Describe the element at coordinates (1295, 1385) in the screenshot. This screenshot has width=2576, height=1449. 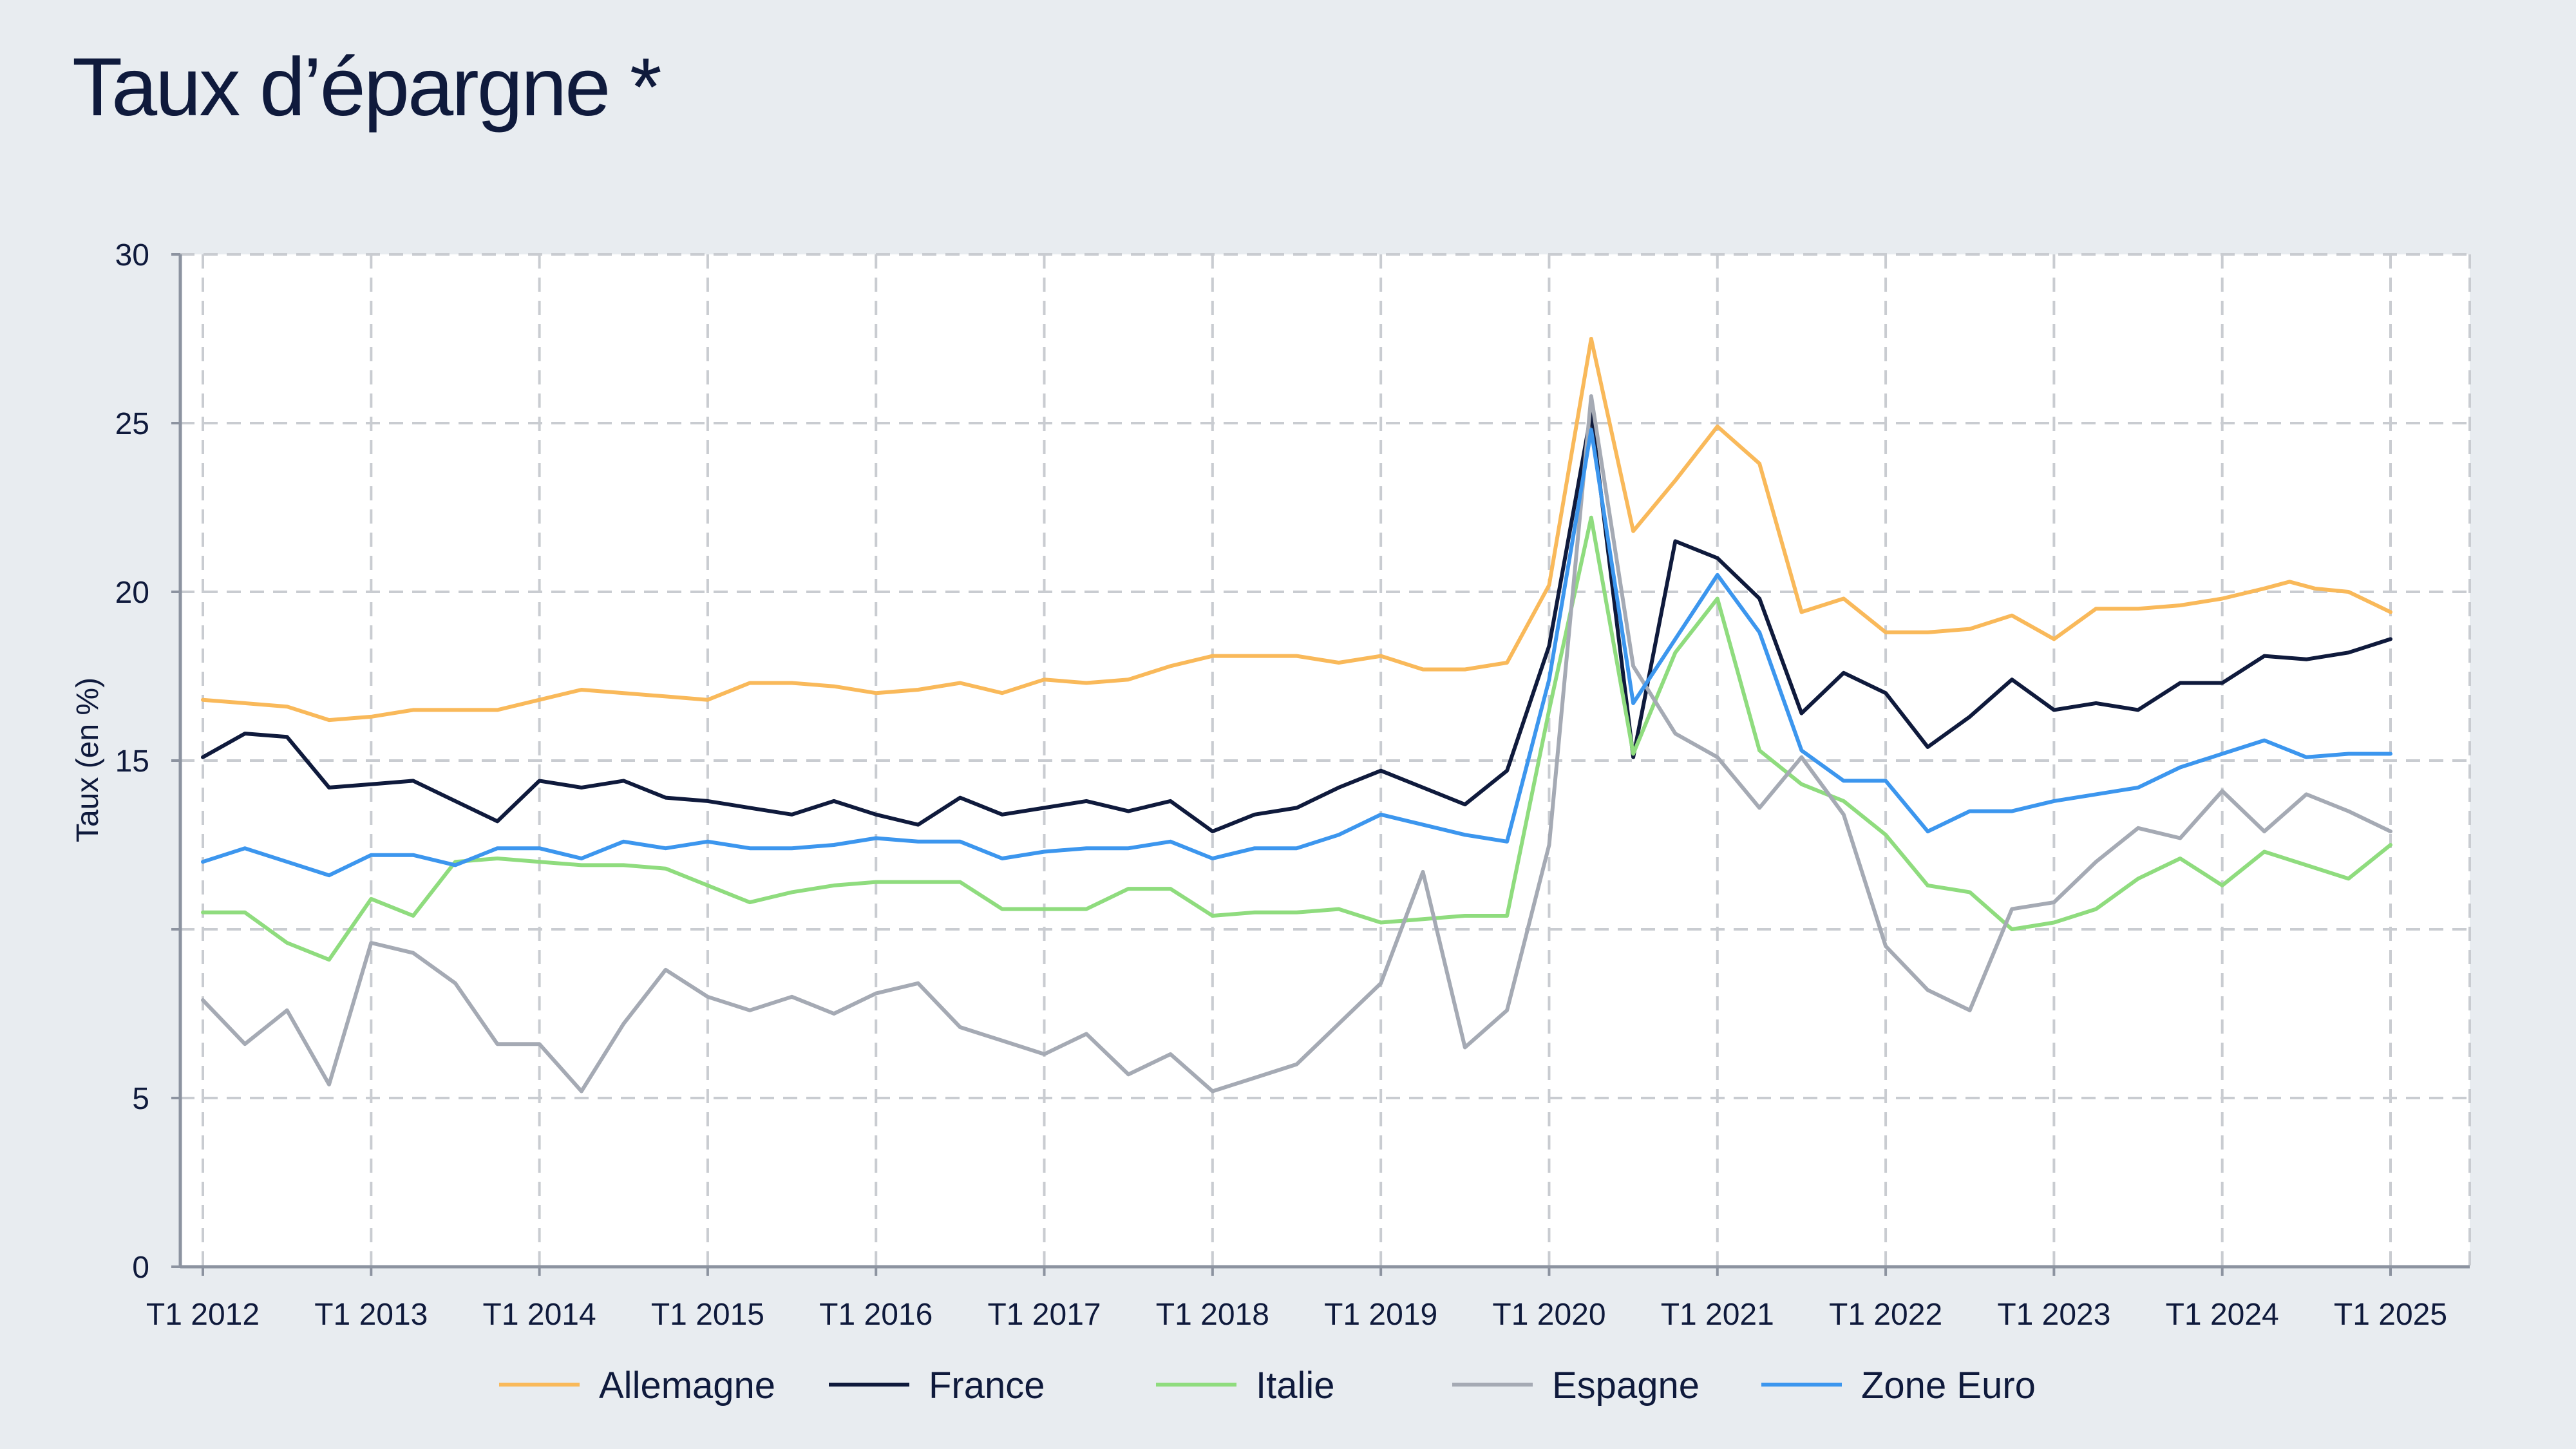
I see `legend-label-italie: Italie` at that location.